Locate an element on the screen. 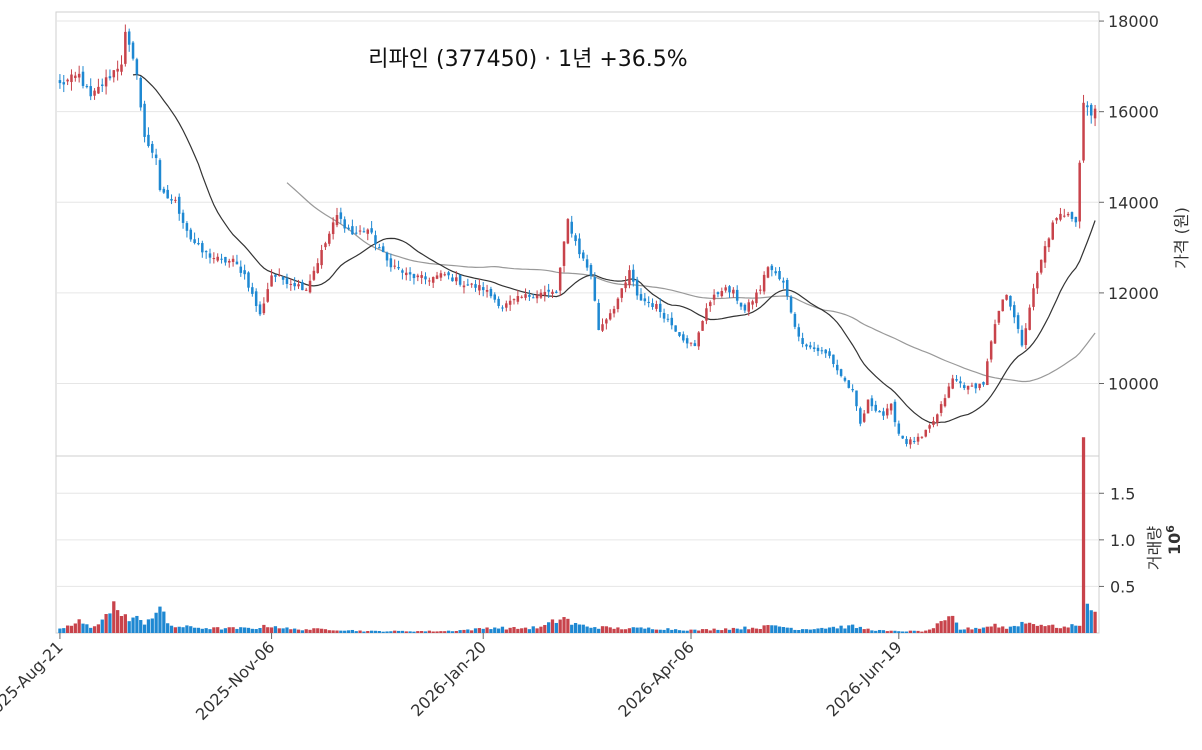  volume-exponent-label: 106 is located at coordinates (1174, 540).